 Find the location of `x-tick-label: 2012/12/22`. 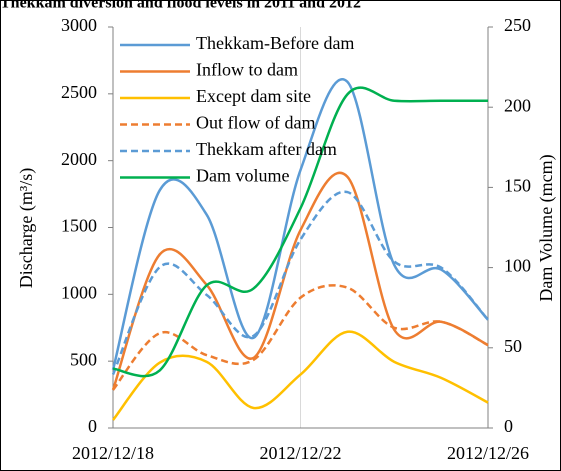

x-tick-label: 2012/12/22 is located at coordinates (300, 453).